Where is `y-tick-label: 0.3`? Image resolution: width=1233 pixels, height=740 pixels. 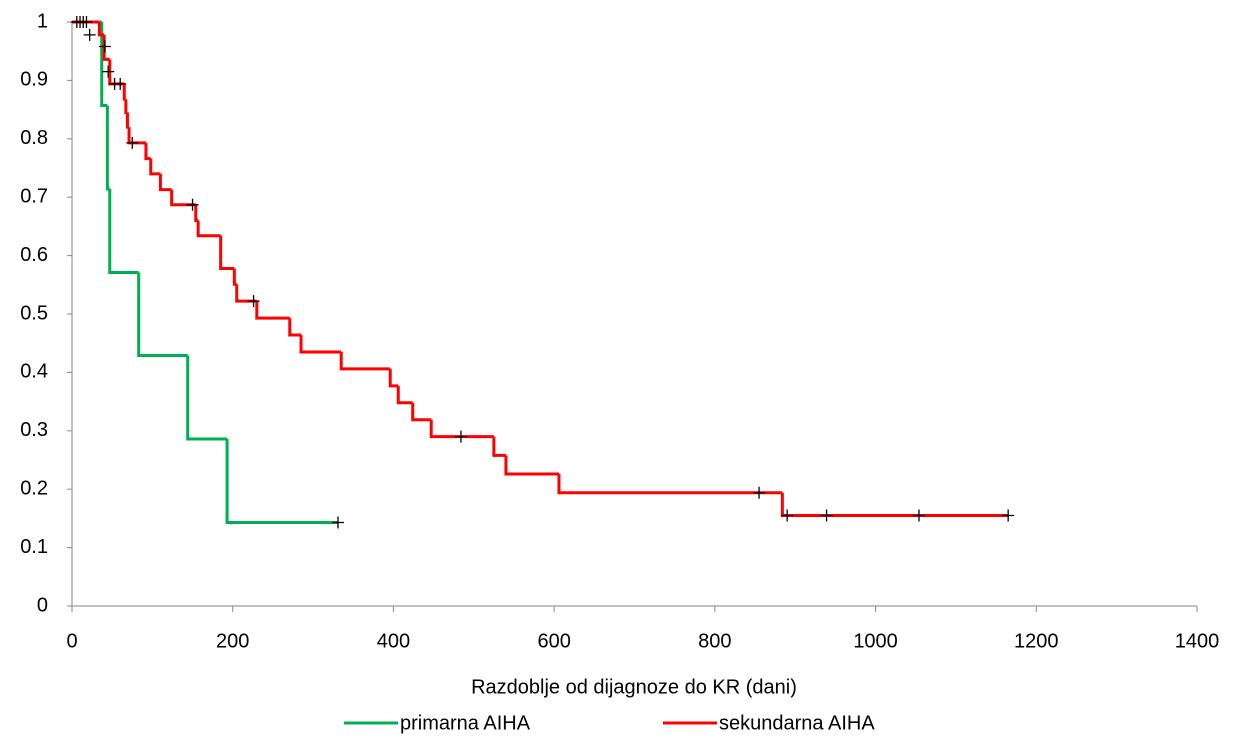
y-tick-label: 0.3 is located at coordinates (34, 430).